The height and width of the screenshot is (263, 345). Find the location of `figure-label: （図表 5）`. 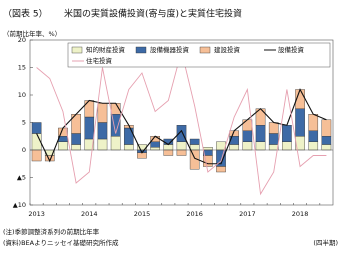

figure-label: （図表 5） is located at coordinates (25, 14).